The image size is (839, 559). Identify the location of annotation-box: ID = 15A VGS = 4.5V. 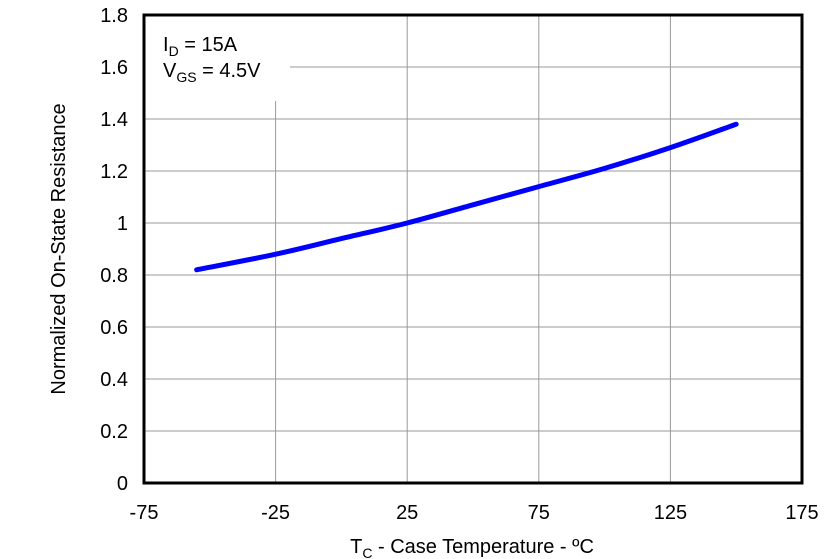
(212, 59).